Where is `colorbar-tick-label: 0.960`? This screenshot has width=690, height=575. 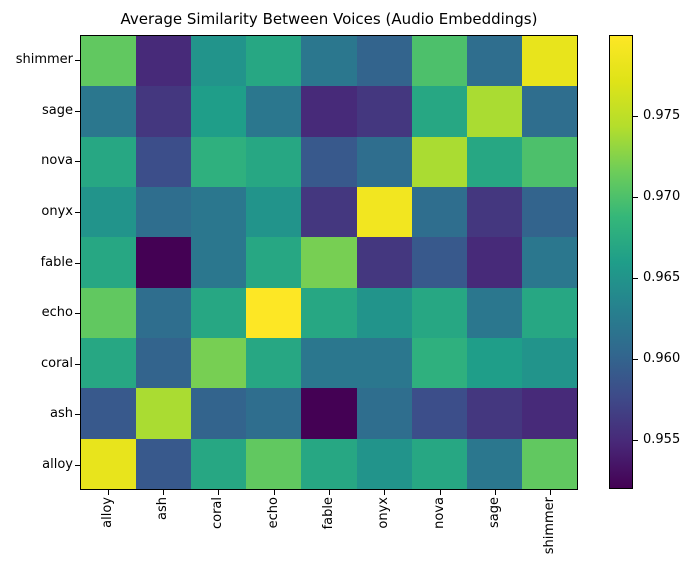 colorbar-tick-label: 0.960 is located at coordinates (662, 359).